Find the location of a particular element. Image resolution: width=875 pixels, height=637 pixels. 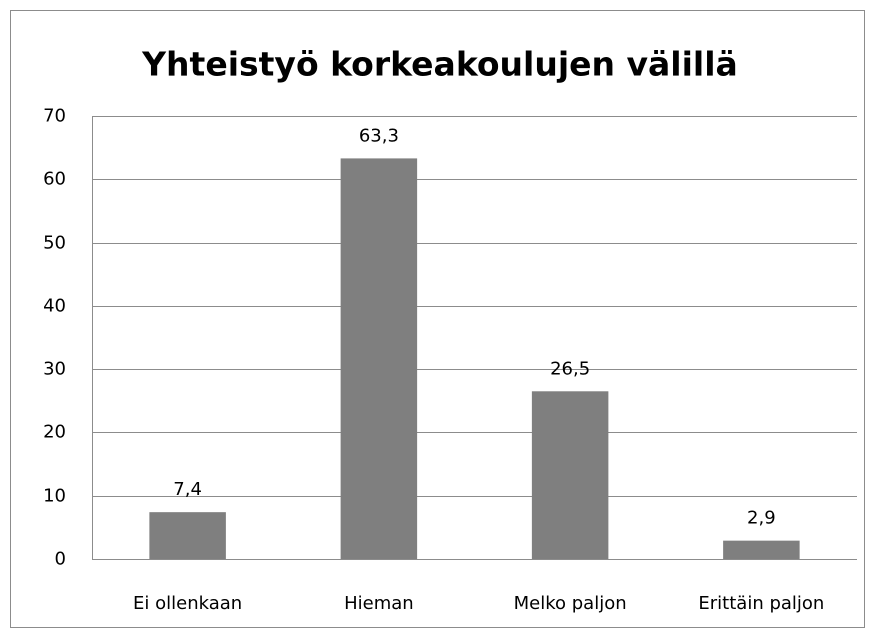

data-label: 63,3 is located at coordinates (379, 135).